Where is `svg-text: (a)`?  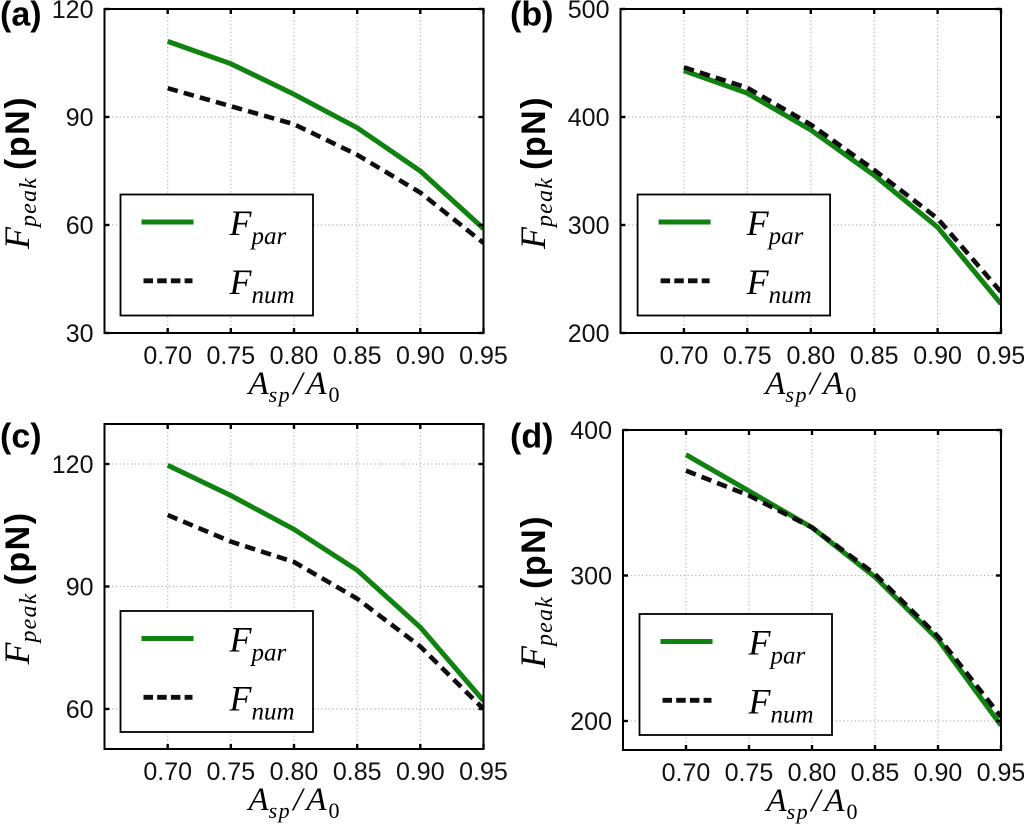
svg-text: (a) is located at coordinates (21, 17).